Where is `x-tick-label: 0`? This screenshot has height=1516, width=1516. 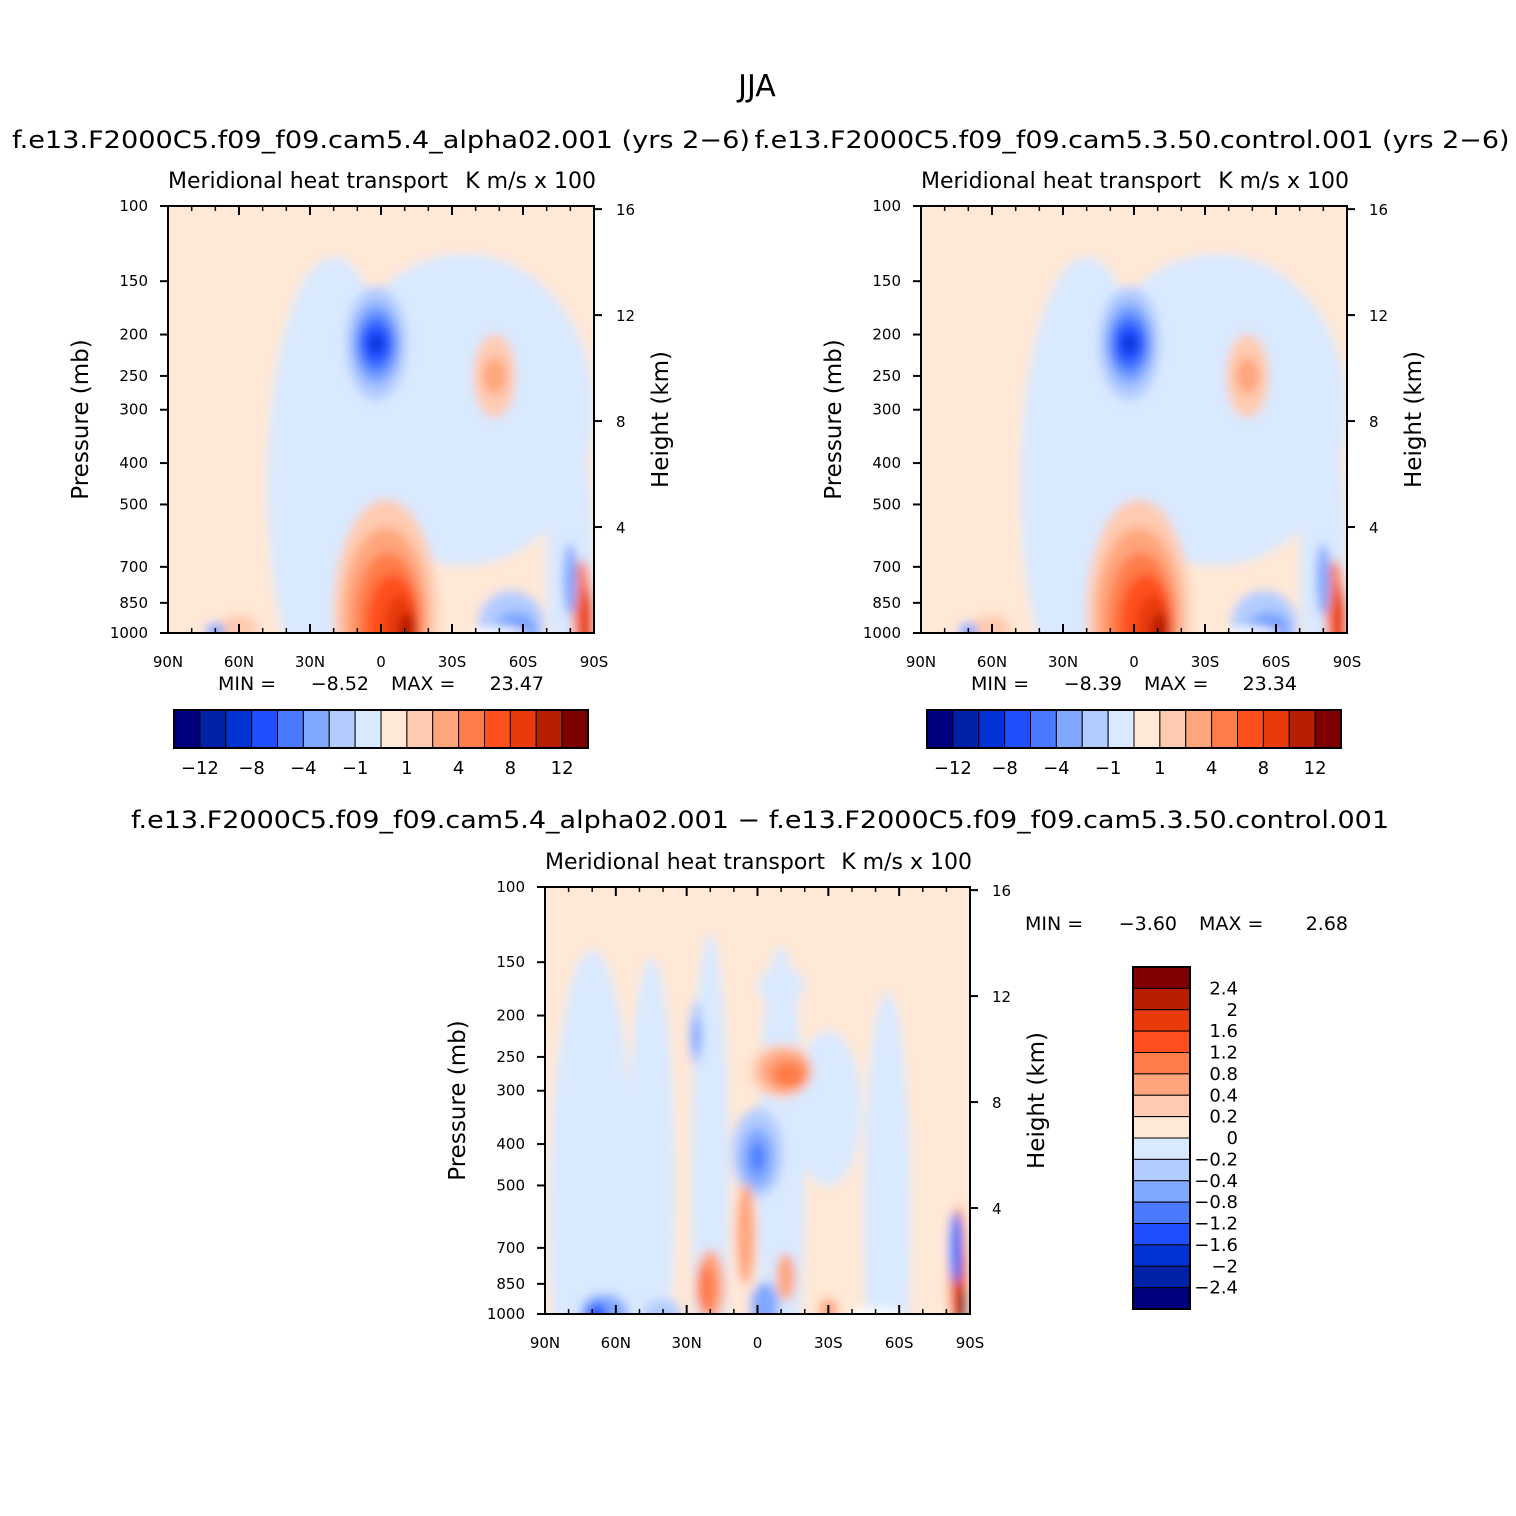 x-tick-label: 0 is located at coordinates (758, 1343).